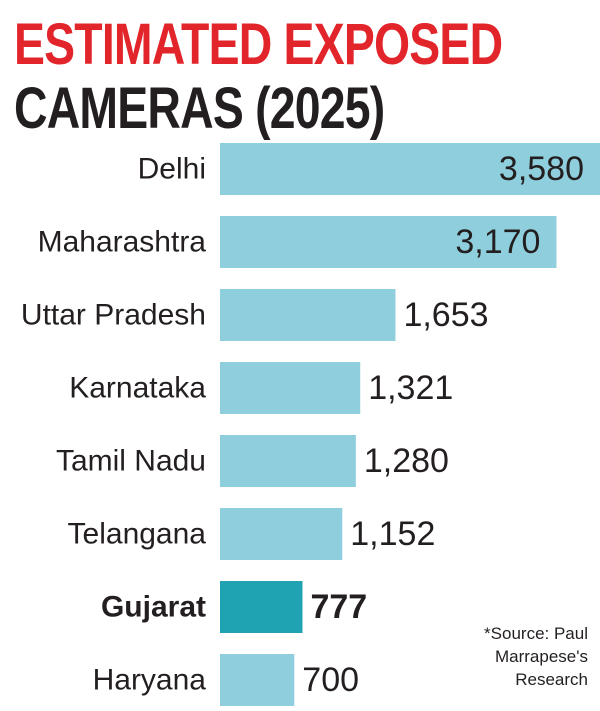 This screenshot has width=600, height=711. Describe the element at coordinates (261, 607) in the screenshot. I see `bar-gujarat` at that location.